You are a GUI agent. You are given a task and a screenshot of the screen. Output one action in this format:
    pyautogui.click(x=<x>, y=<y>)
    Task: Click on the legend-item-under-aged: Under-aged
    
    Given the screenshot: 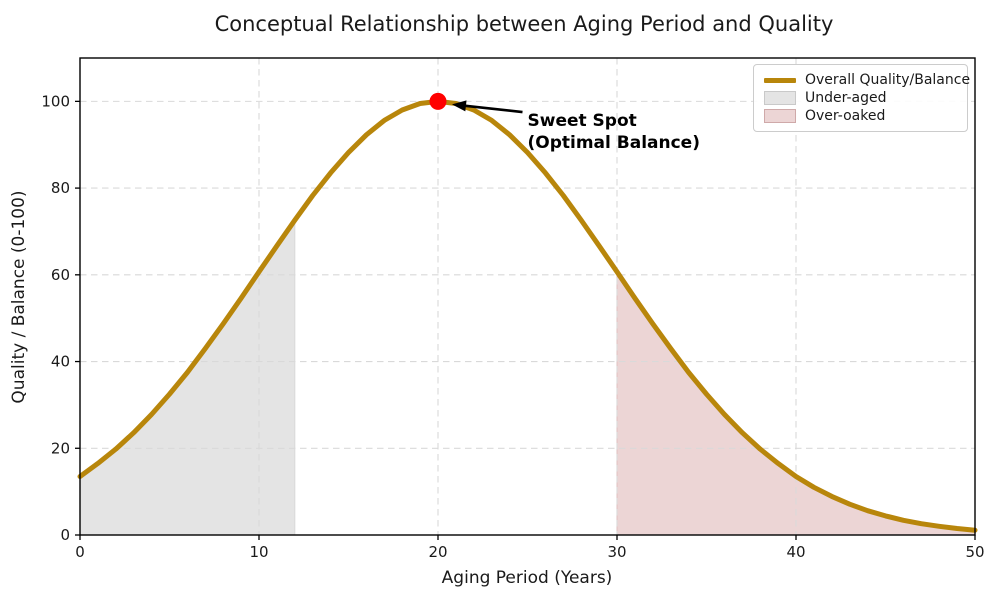 What is the action you would take?
    pyautogui.click(x=860, y=98)
    